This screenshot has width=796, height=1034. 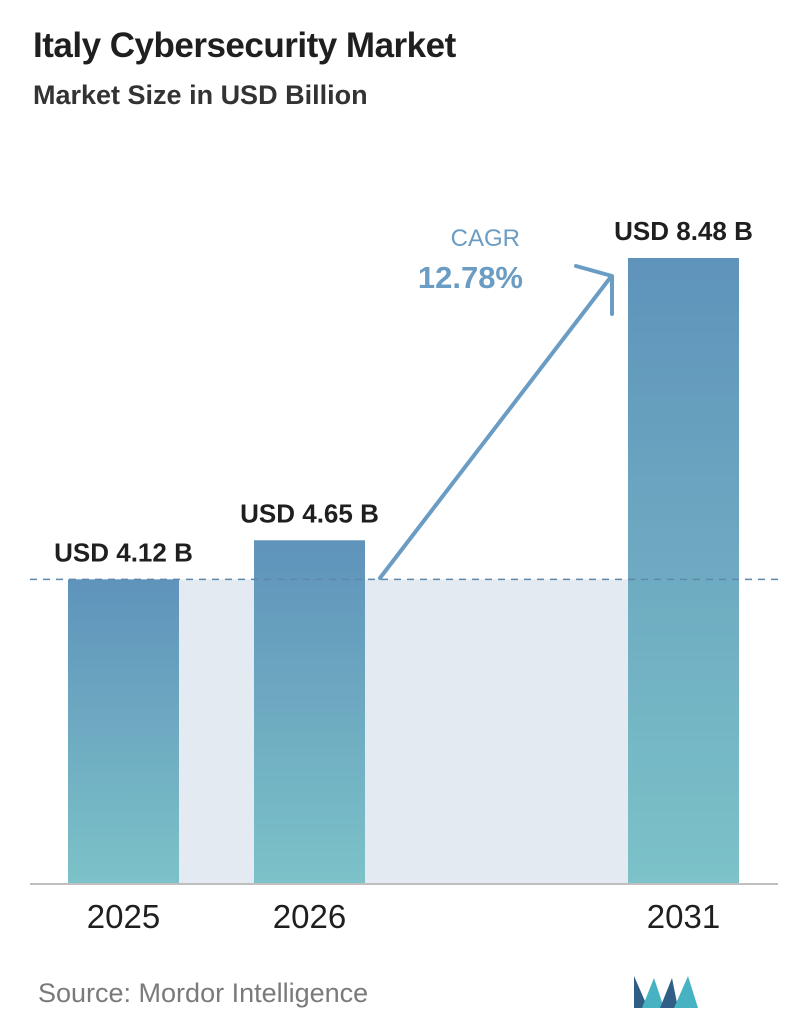 What do you see at coordinates (200, 95) in the screenshot?
I see `chart-subtitle: Market Size in USD Billion` at bounding box center [200, 95].